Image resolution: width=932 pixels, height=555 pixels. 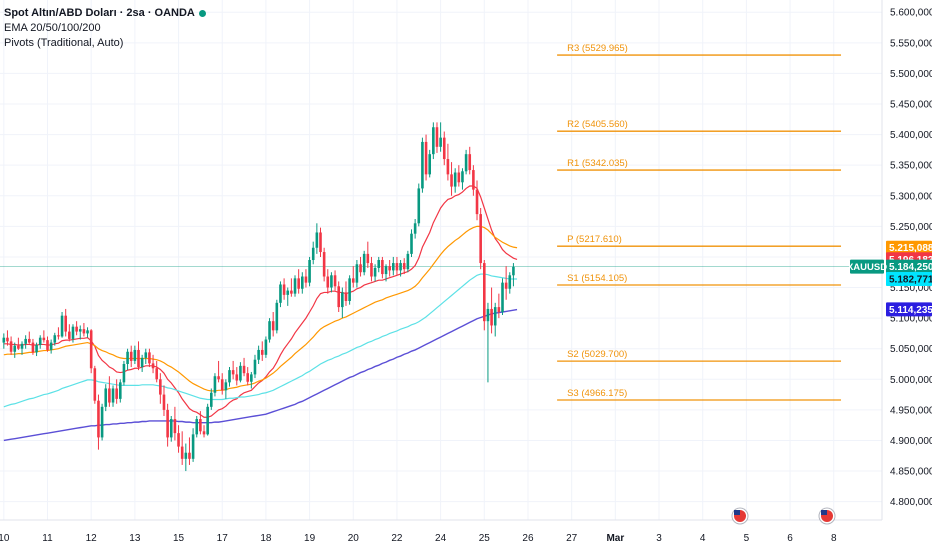 I want to click on y-tick-label: 4.850,000, so click(x=911, y=472).